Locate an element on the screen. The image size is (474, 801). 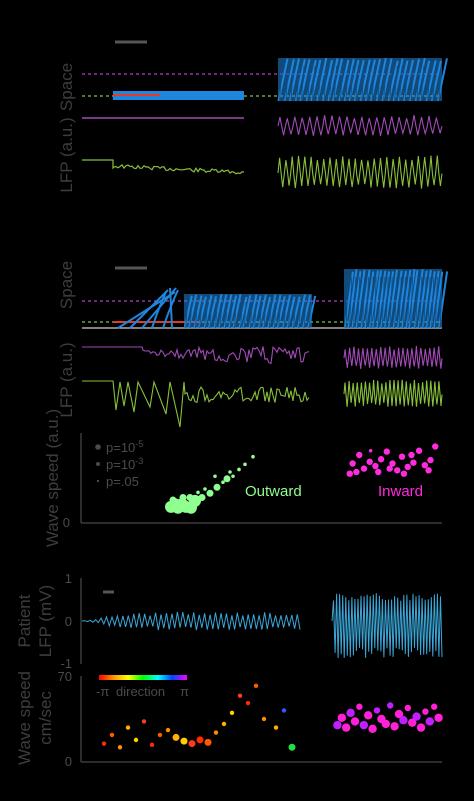
legend-text-small: p=.05 is located at coordinates (122, 481).